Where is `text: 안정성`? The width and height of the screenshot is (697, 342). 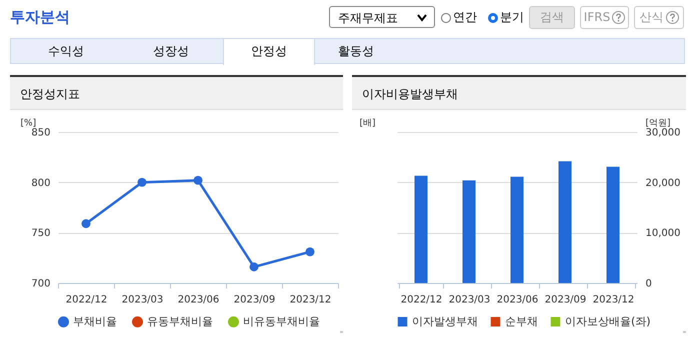
text: 안정성 is located at coordinates (269, 51).